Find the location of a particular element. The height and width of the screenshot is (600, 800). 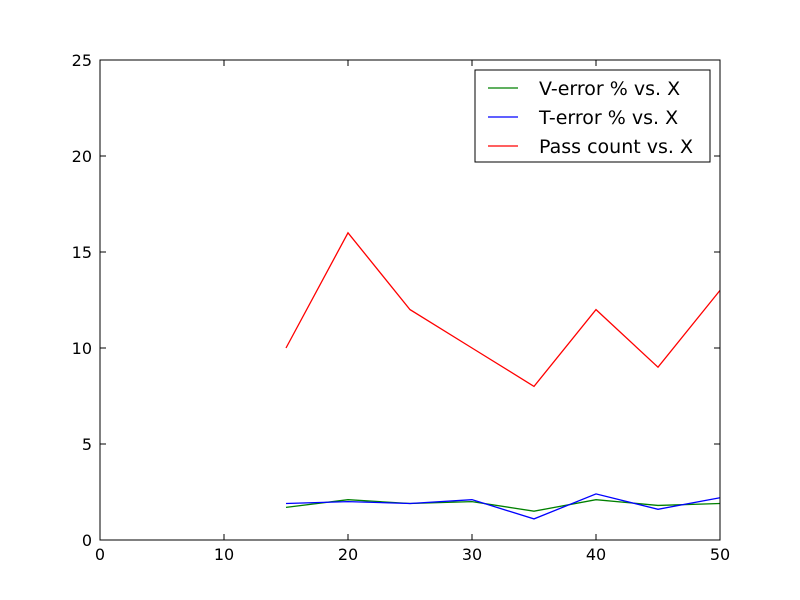

x-tick-label: 40 is located at coordinates (596, 554).